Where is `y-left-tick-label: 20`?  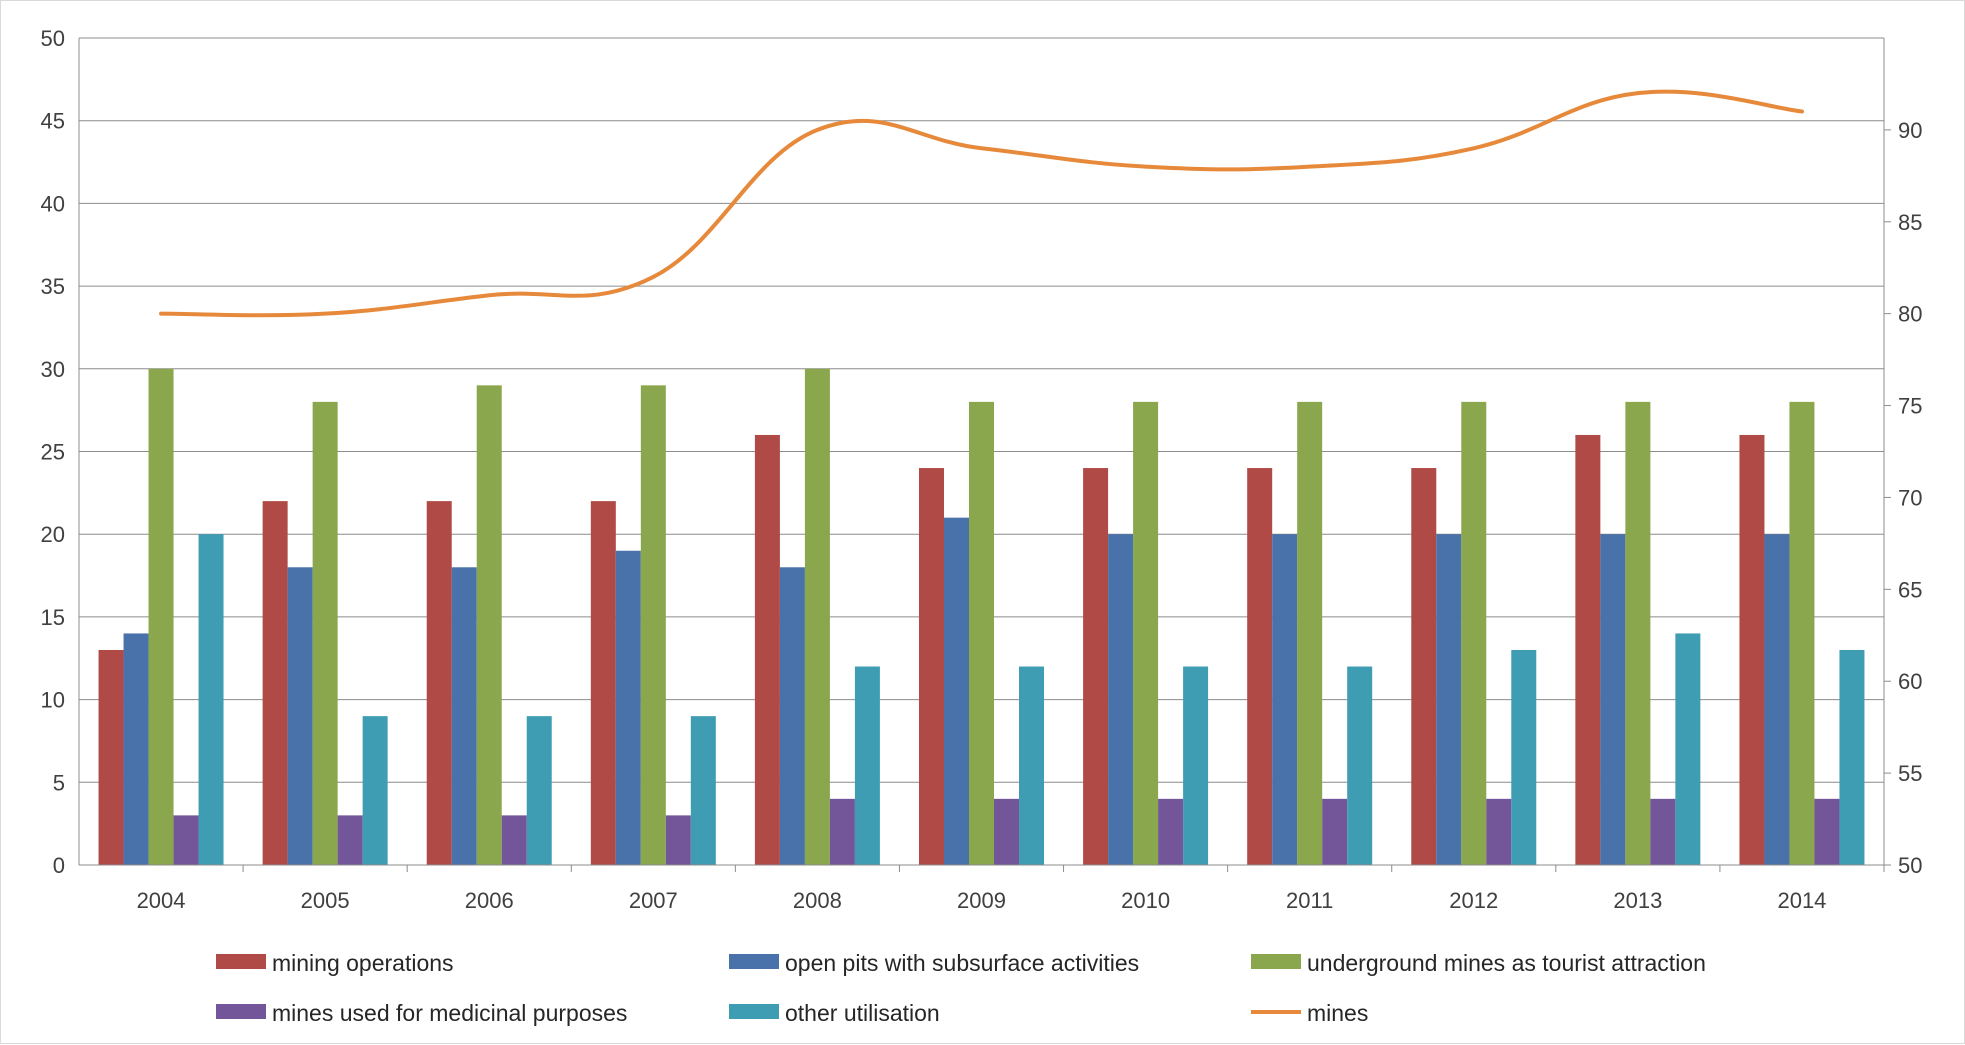
y-left-tick-label: 20 is located at coordinates (53, 534).